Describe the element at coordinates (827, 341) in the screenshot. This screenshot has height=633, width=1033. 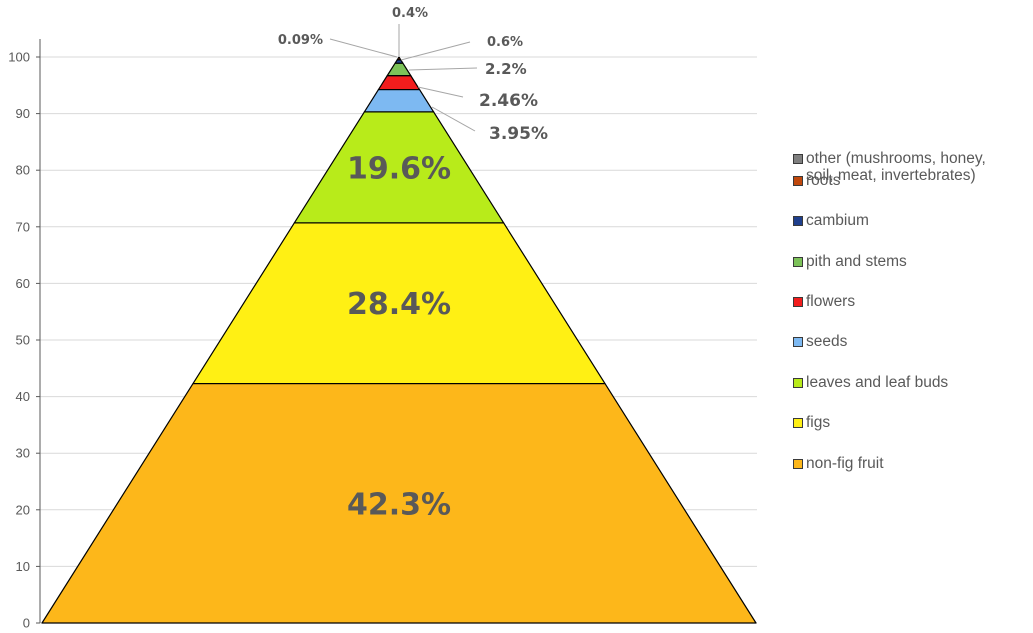
I see `legend-label: seeds` at that location.